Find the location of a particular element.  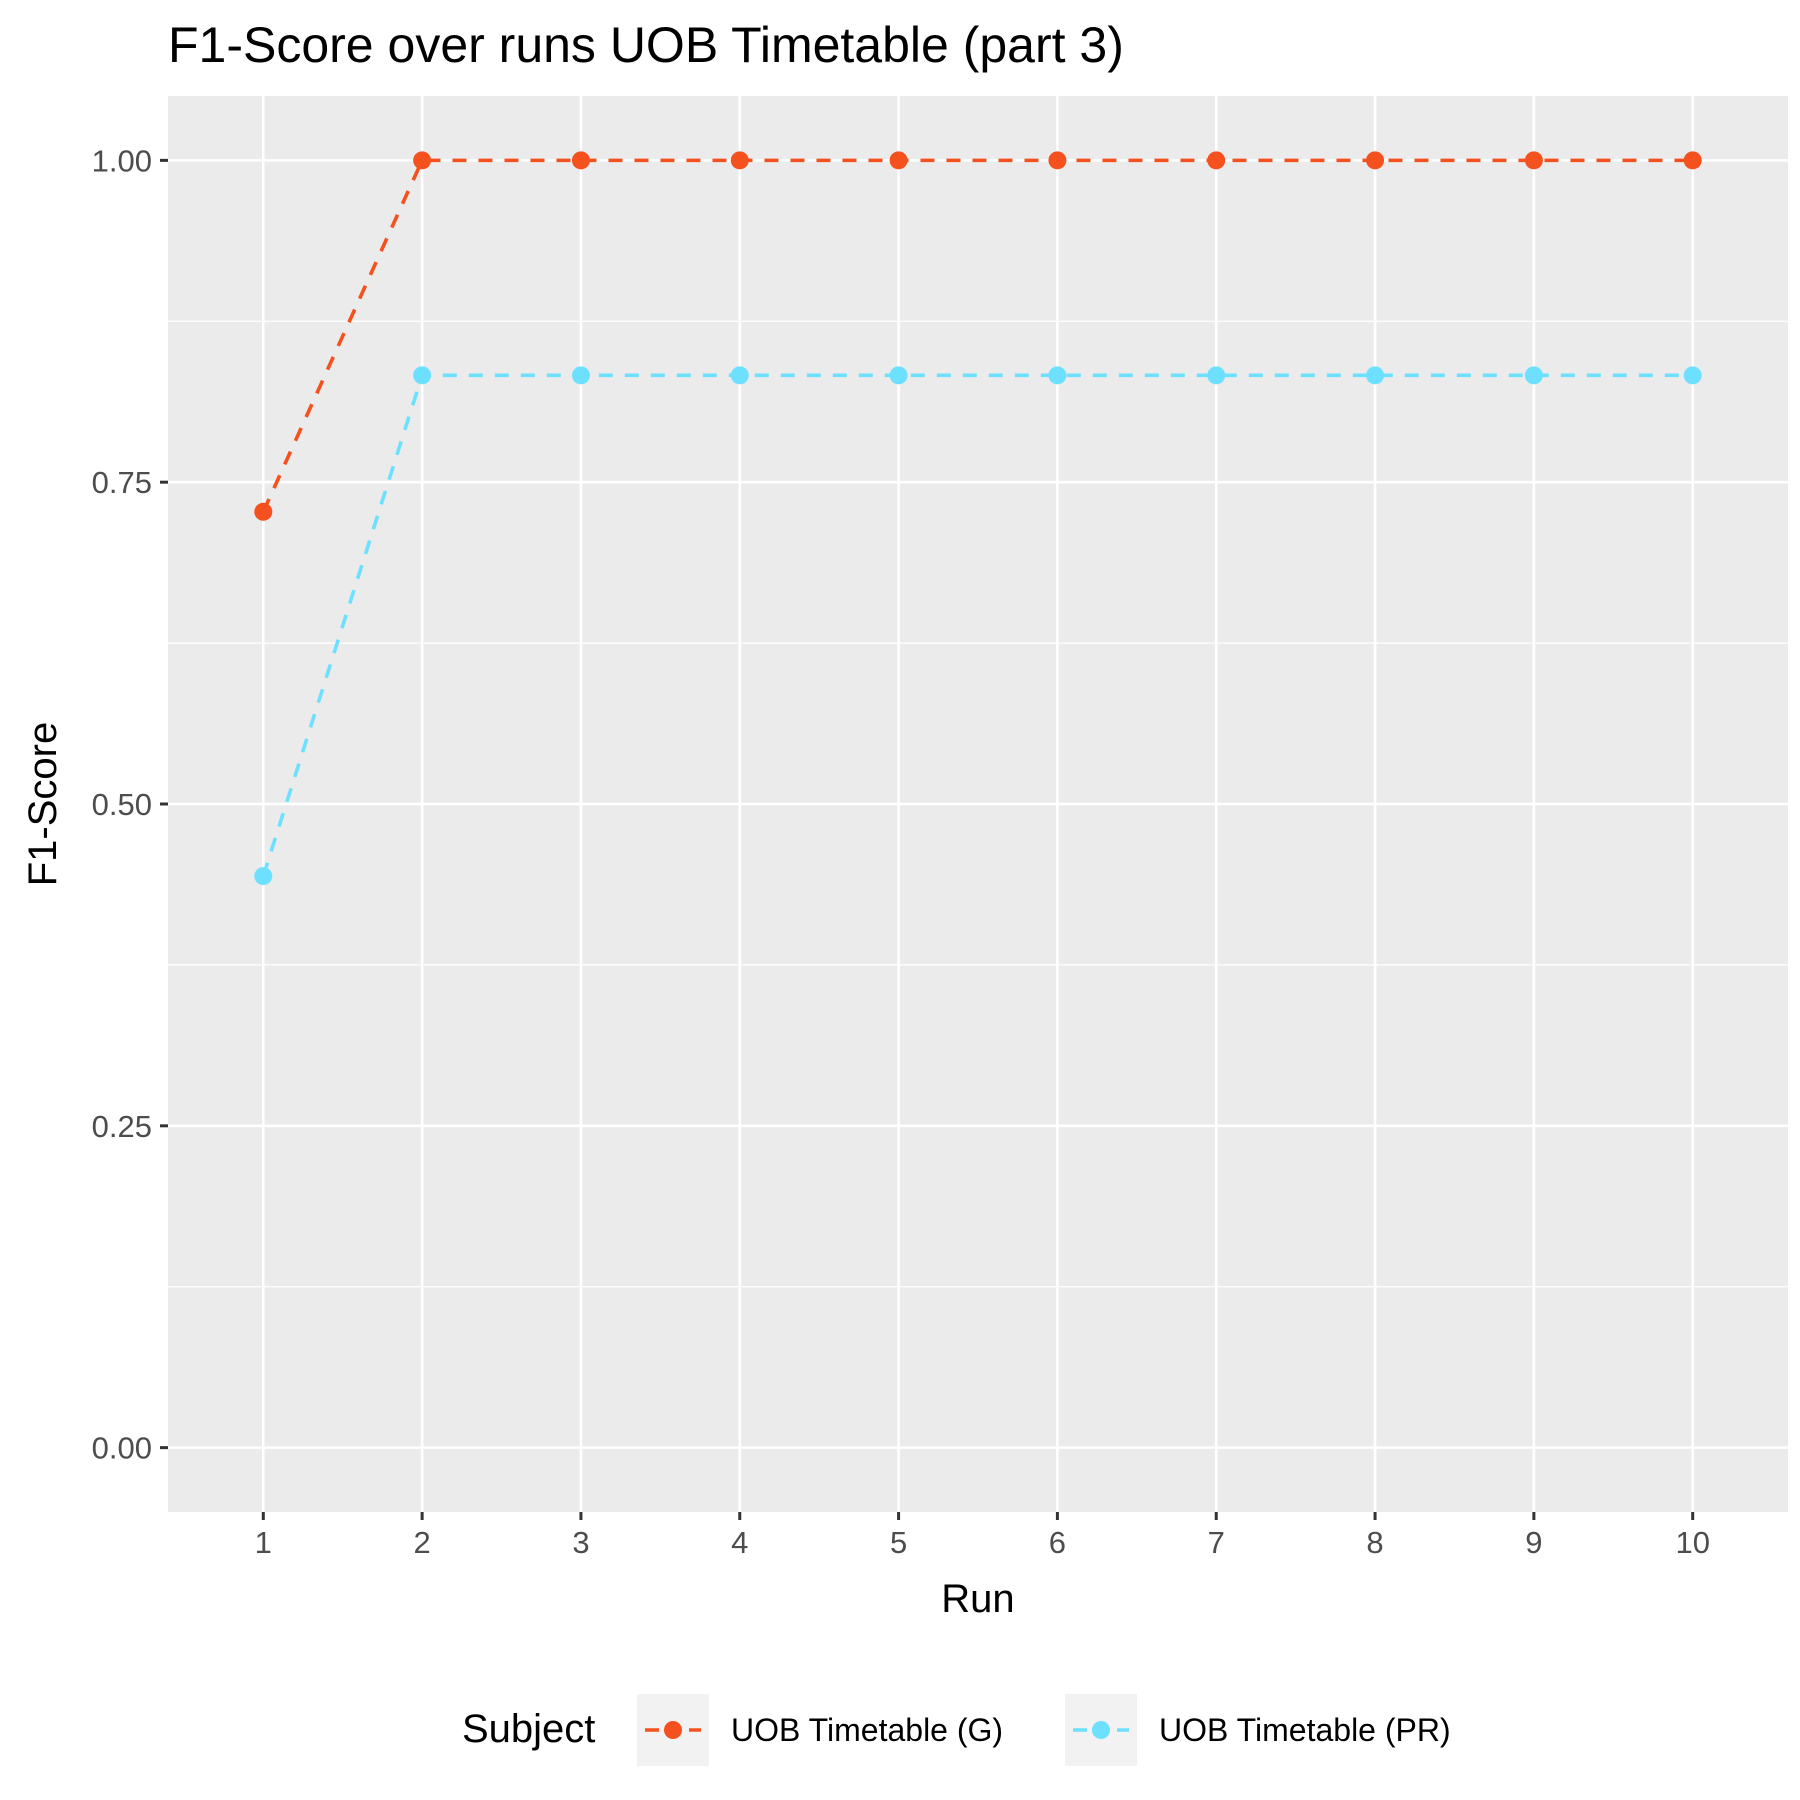

x-tick-label: 5 is located at coordinates (898, 1542).